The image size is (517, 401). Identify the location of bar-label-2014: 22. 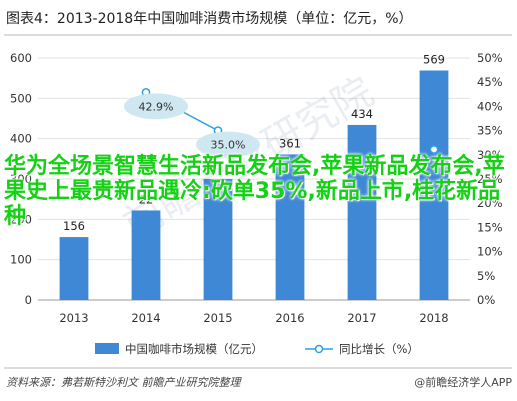
(146, 199).